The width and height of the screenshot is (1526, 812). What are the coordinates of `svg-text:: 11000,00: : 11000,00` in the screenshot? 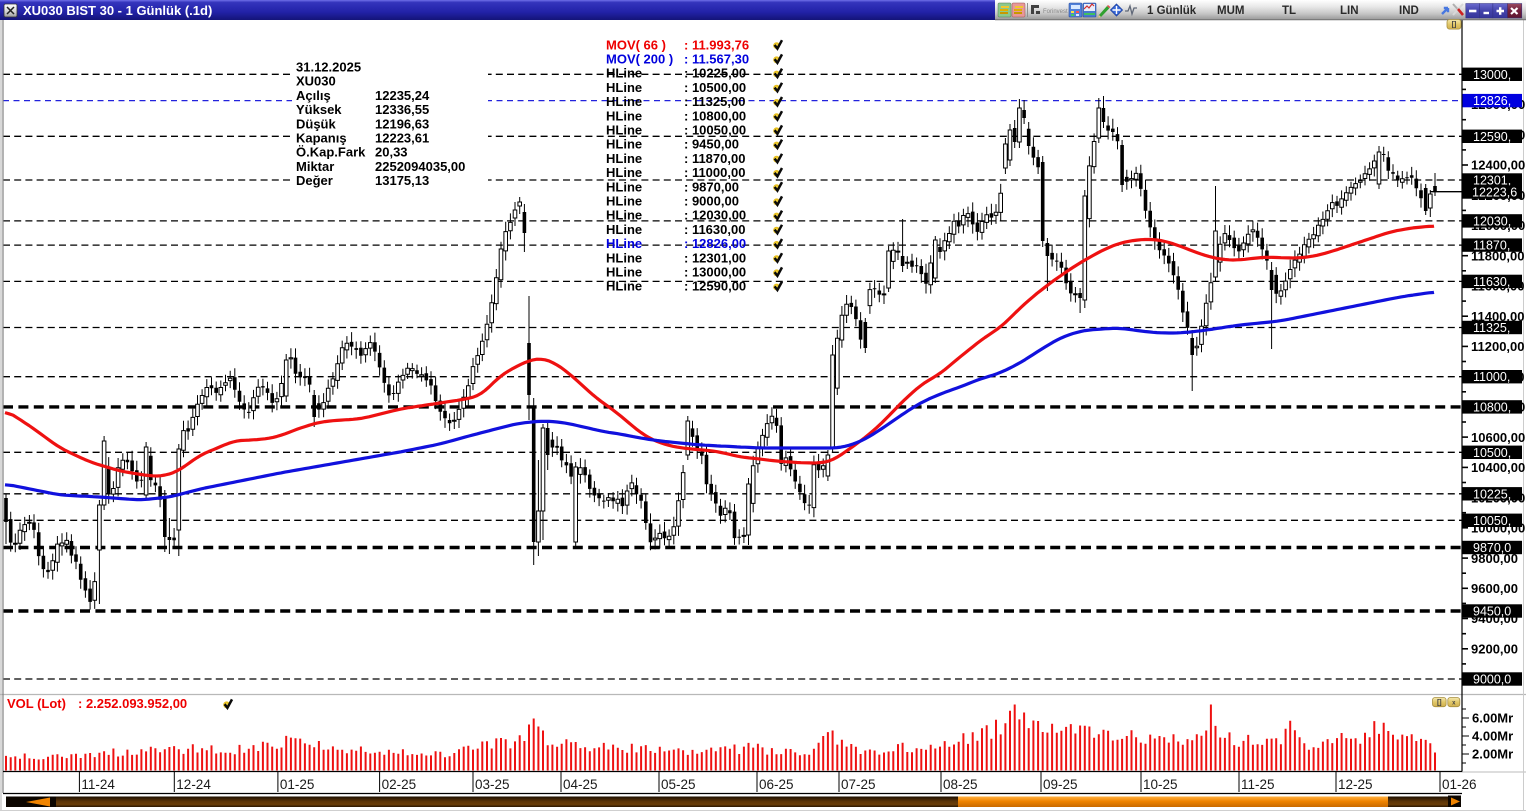 It's located at (714, 172).